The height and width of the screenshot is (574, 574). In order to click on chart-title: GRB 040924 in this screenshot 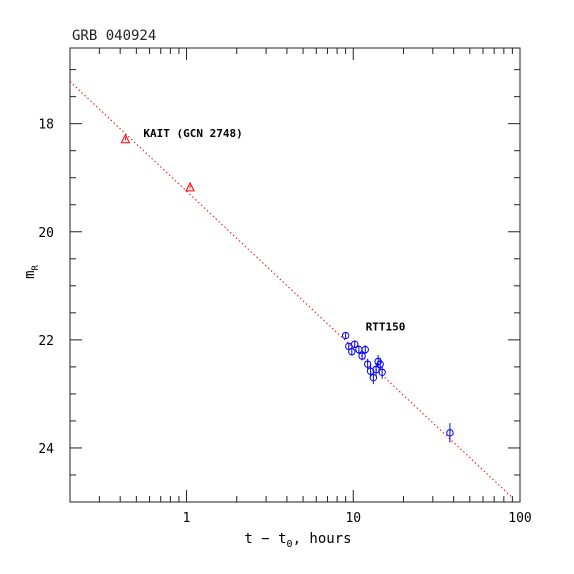, I will do `click(114, 36)`.